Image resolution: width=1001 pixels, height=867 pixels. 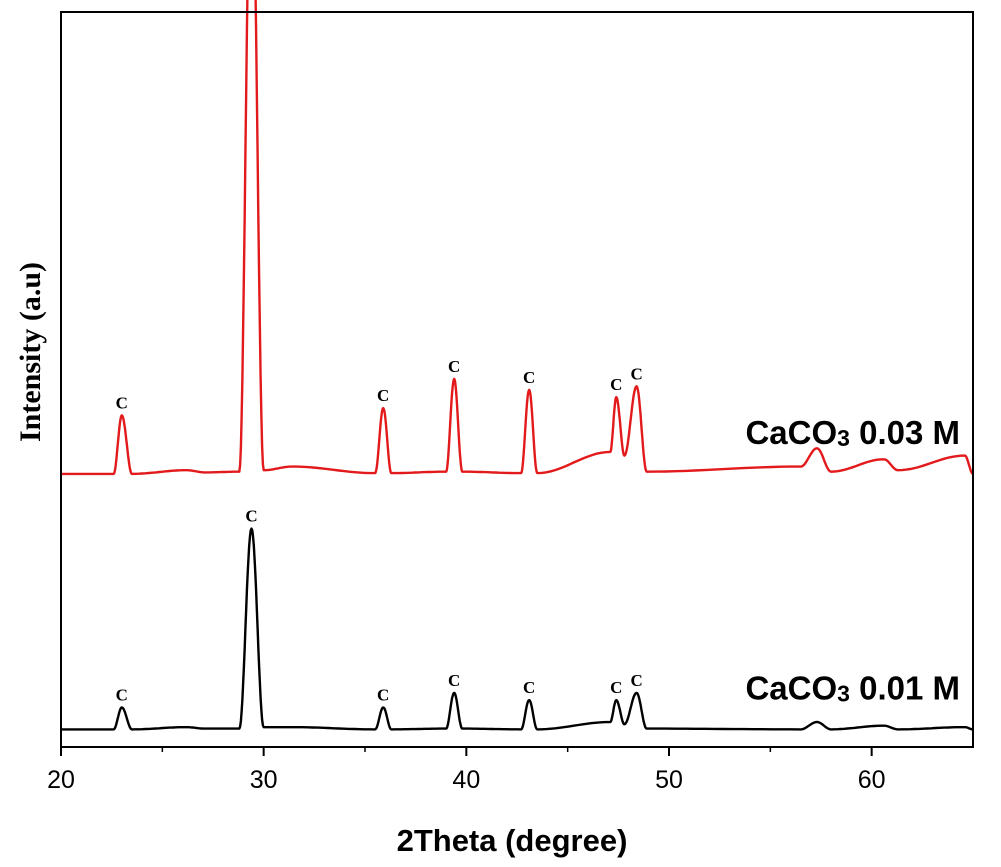 What do you see at coordinates (852, 687) in the screenshot?
I see `series-label-0: CaCO3 0.01 M` at bounding box center [852, 687].